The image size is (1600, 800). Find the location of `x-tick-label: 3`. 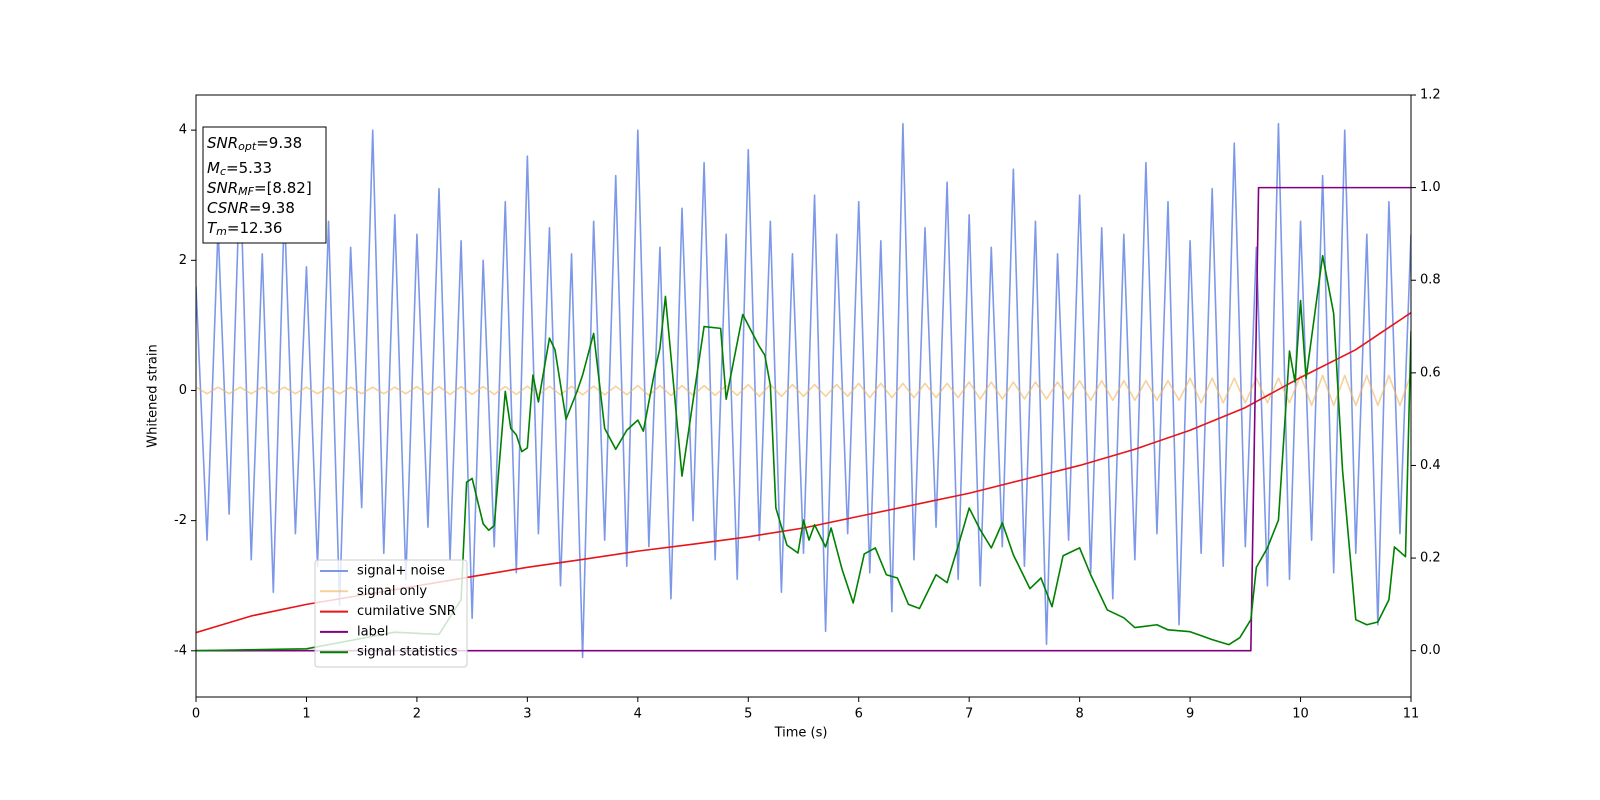

x-tick-label: 3 is located at coordinates (527, 714).